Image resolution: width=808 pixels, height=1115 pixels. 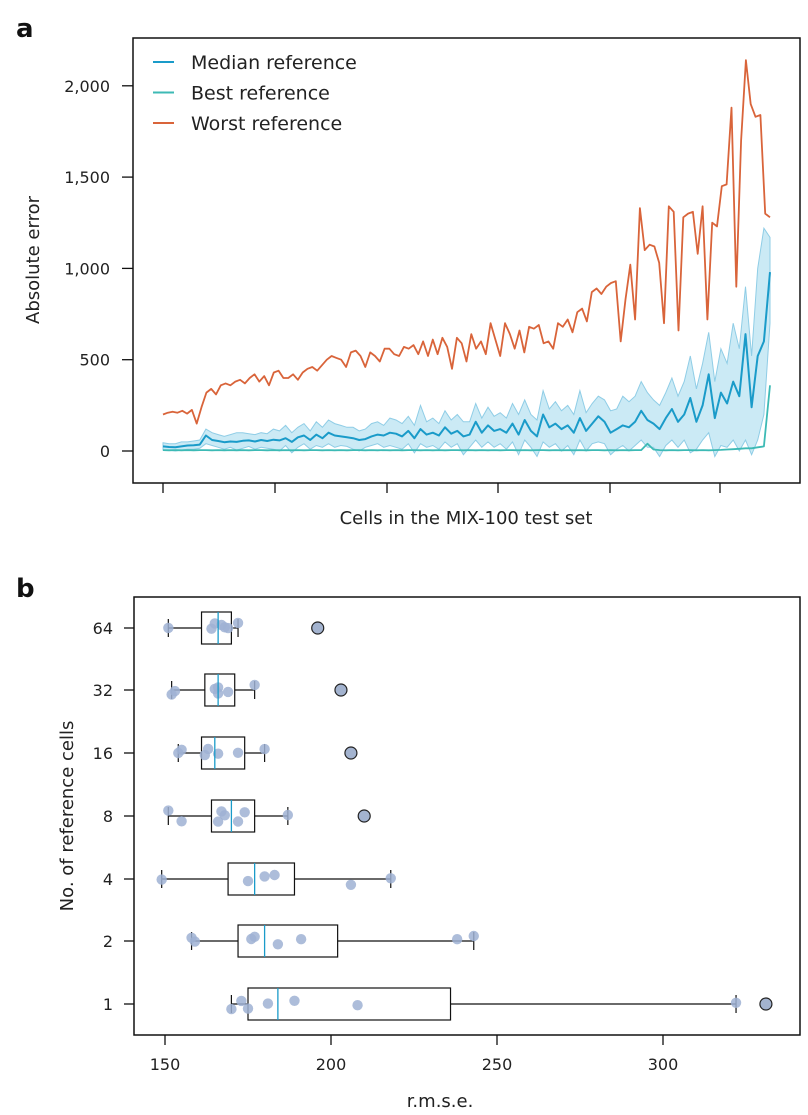 I want to click on median-reference-line, so click(x=466, y=360).